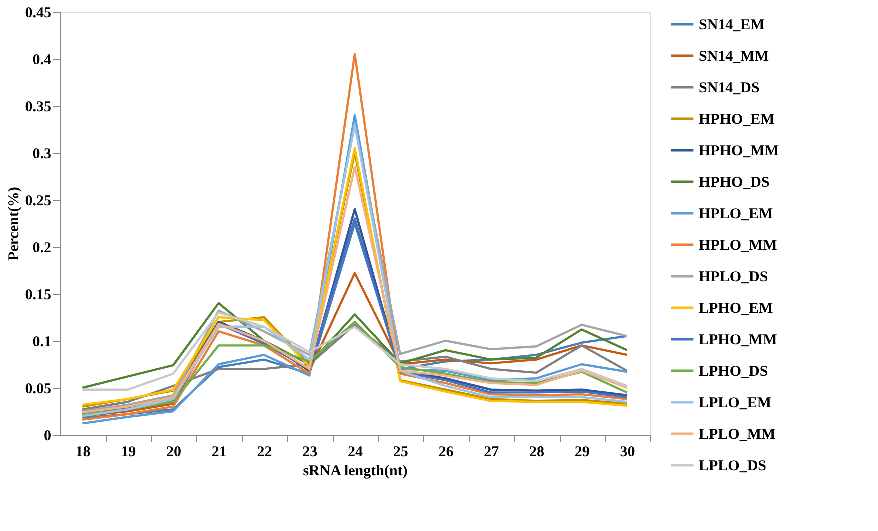 This screenshot has width=878, height=531. Describe the element at coordinates (738, 246) in the screenshot. I see `legend-label: HPLO_MM` at that location.